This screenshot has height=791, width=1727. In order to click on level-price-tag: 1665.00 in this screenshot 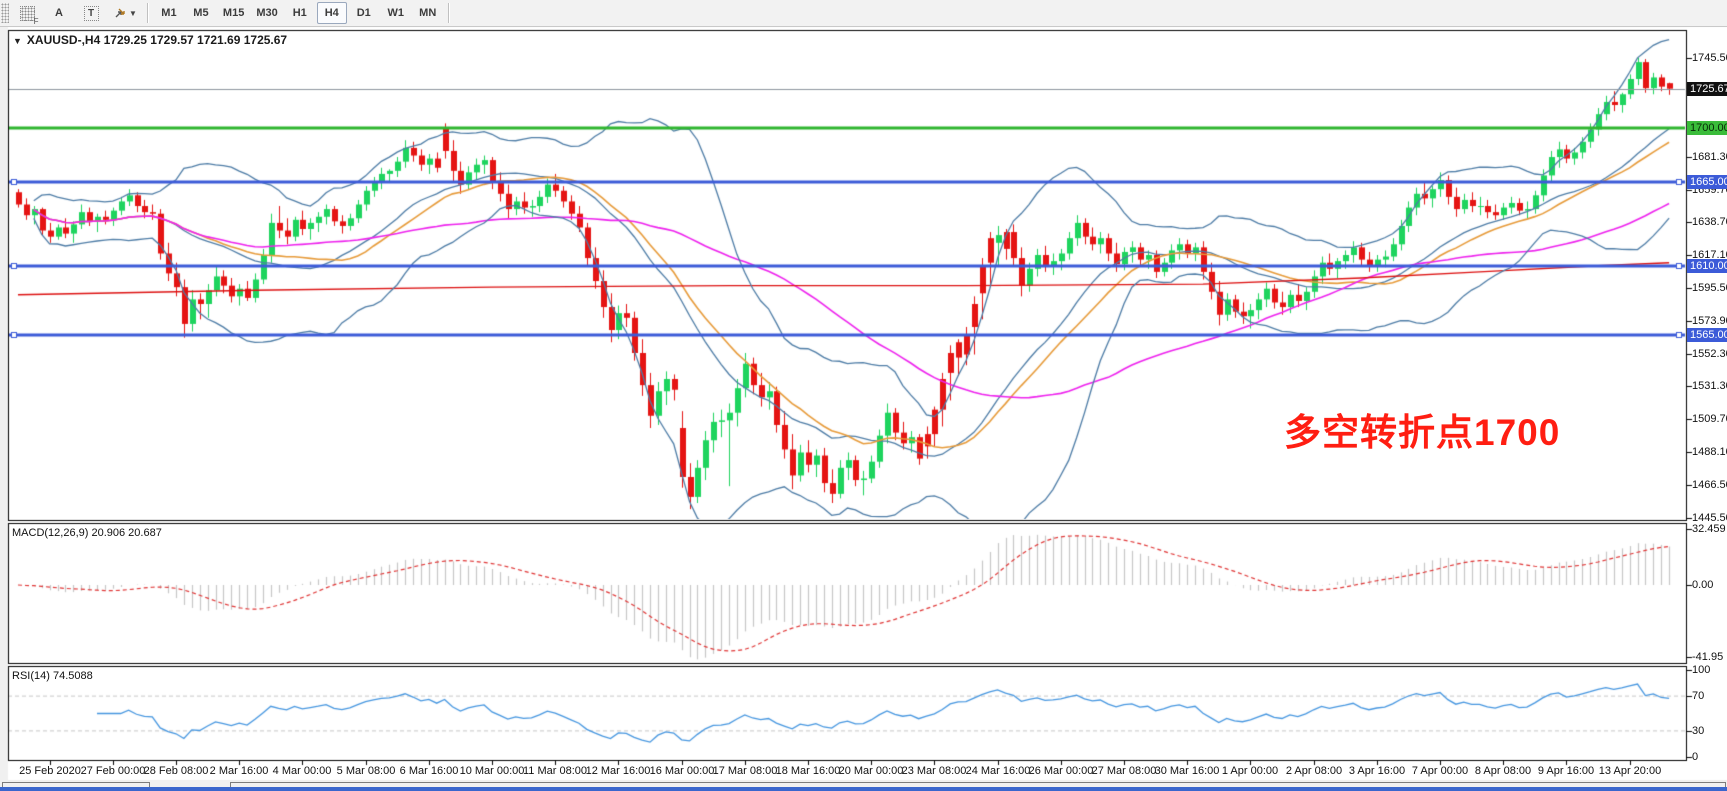, I will do `click(1707, 181)`.